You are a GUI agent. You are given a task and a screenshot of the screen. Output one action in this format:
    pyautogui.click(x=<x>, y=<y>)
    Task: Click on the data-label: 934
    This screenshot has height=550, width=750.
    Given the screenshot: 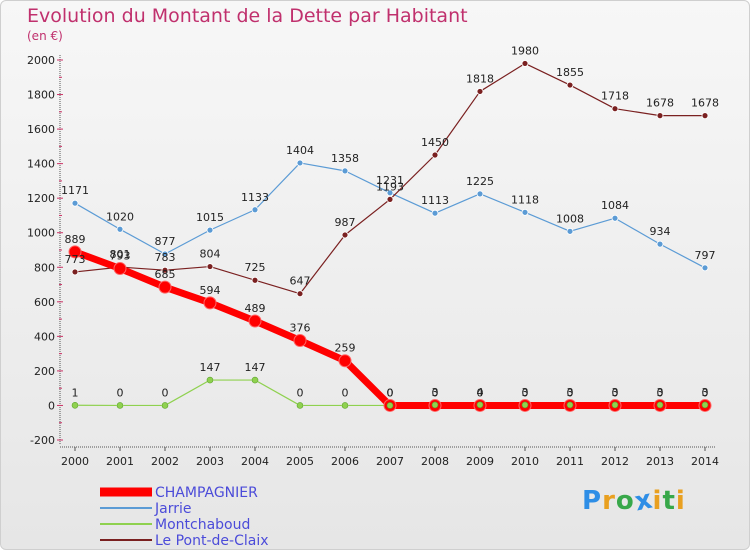 What is the action you would take?
    pyautogui.click(x=660, y=231)
    